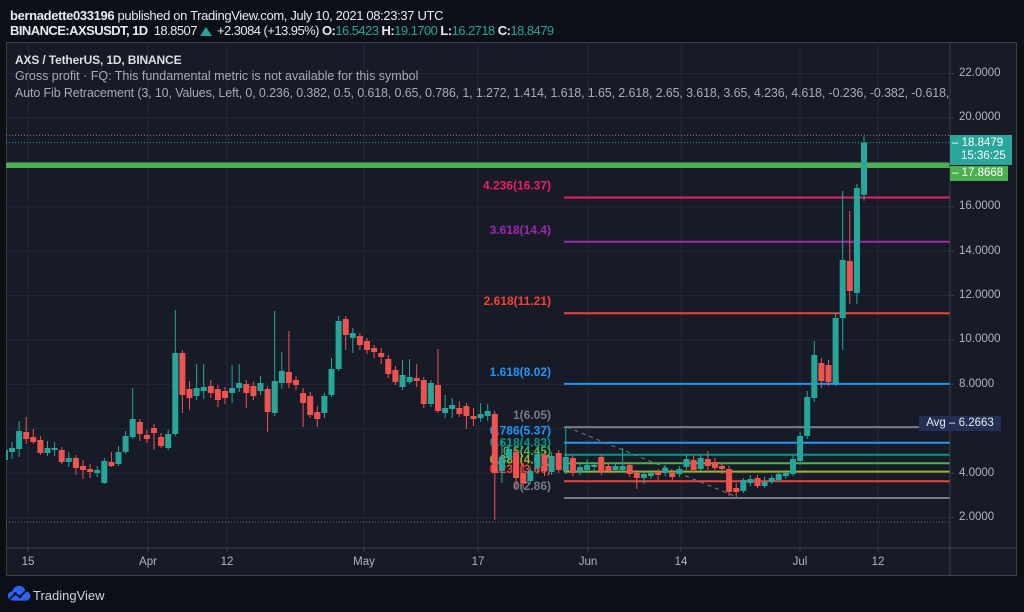 This screenshot has height=612, width=1024. What do you see at coordinates (520, 230) in the screenshot?
I see `svg-text: 3.618(14.4)` at bounding box center [520, 230].